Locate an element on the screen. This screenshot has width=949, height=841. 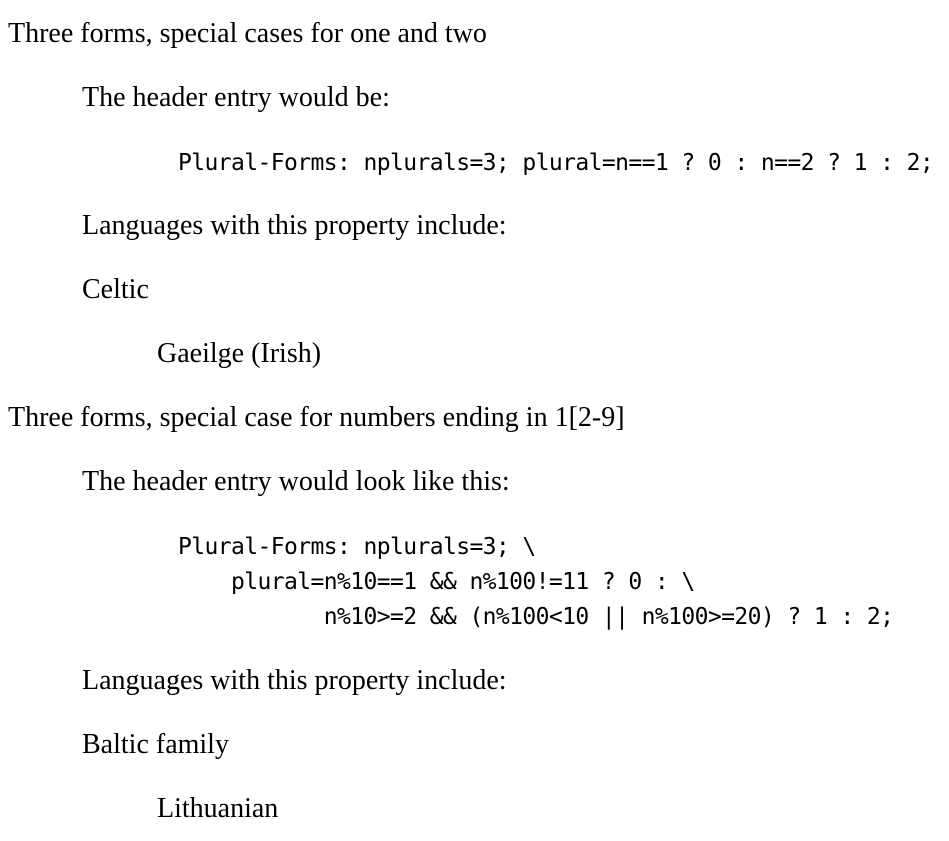
header-entry-intro-2: The header entry would look like this: is located at coordinates (296, 481).